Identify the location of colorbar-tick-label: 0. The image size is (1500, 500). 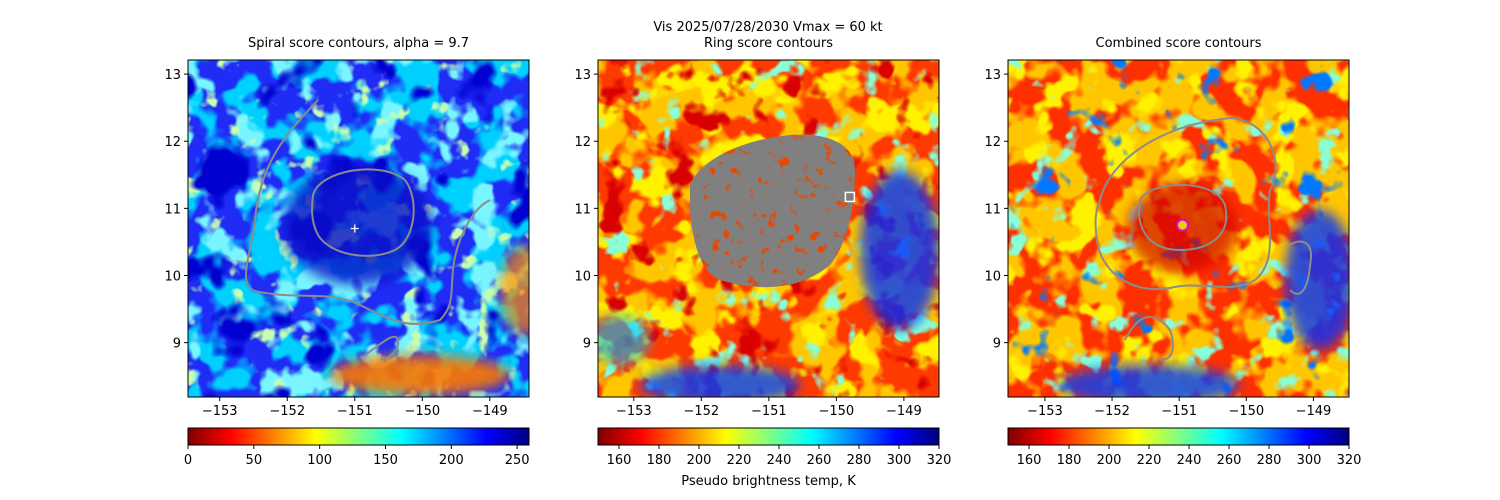
(188, 460).